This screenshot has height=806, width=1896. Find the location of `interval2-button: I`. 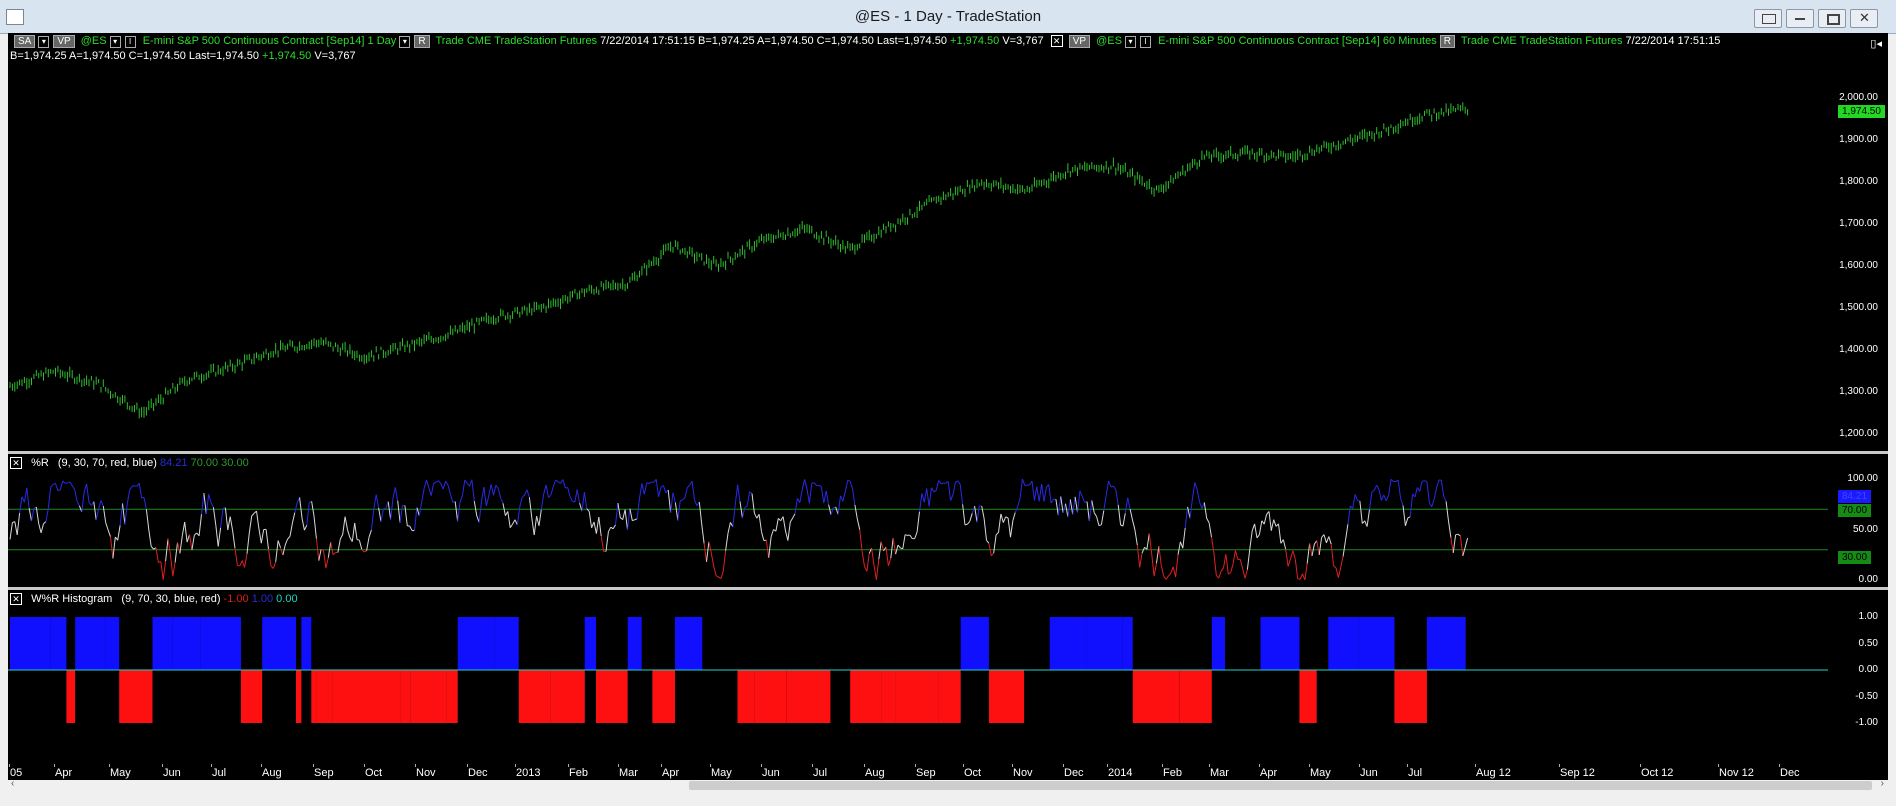

interval2-button: I is located at coordinates (1146, 42).